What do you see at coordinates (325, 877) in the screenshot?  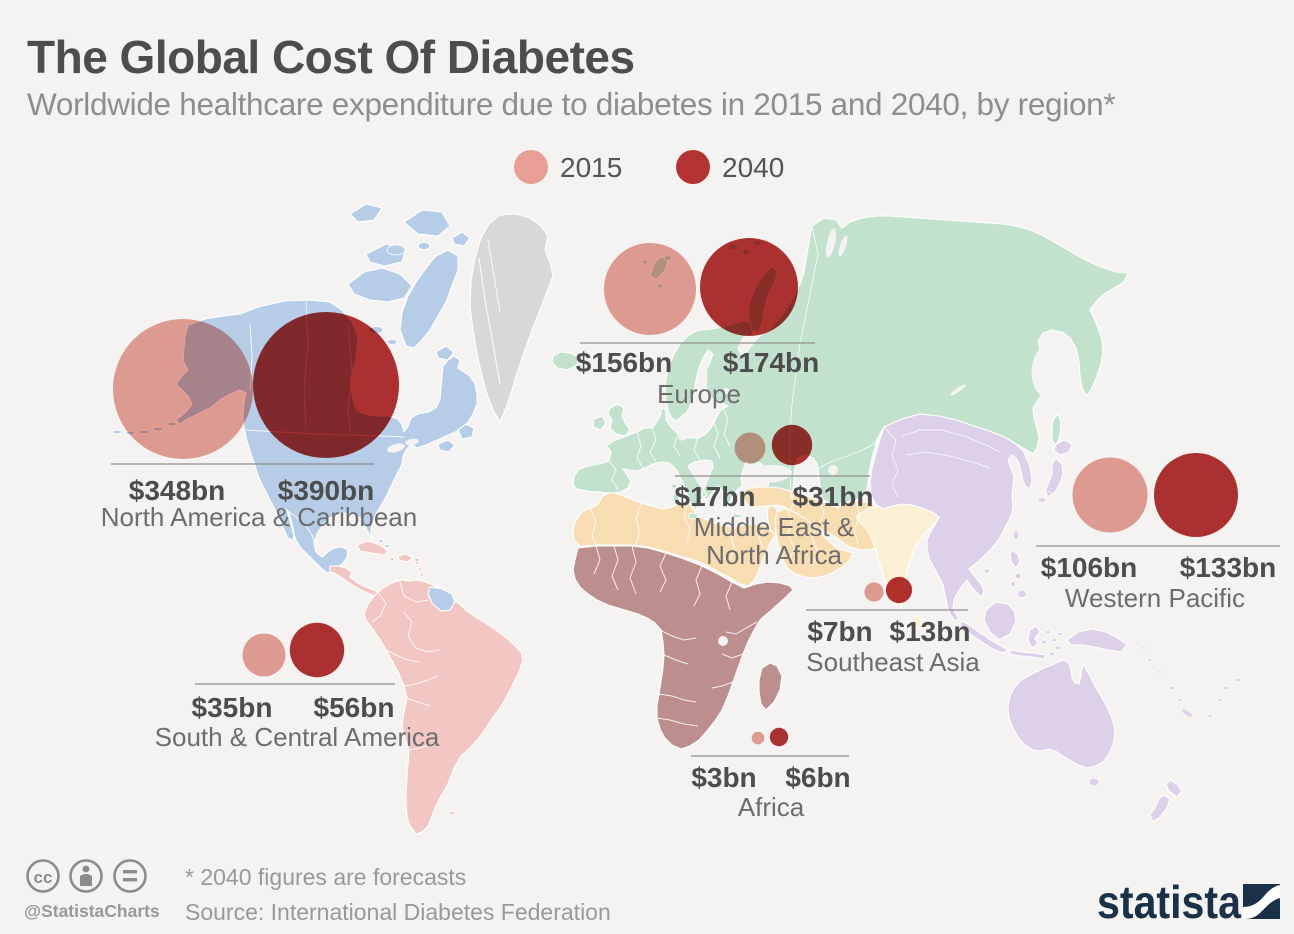 I see `svg-text: * 2040 figures are forecasts` at bounding box center [325, 877].